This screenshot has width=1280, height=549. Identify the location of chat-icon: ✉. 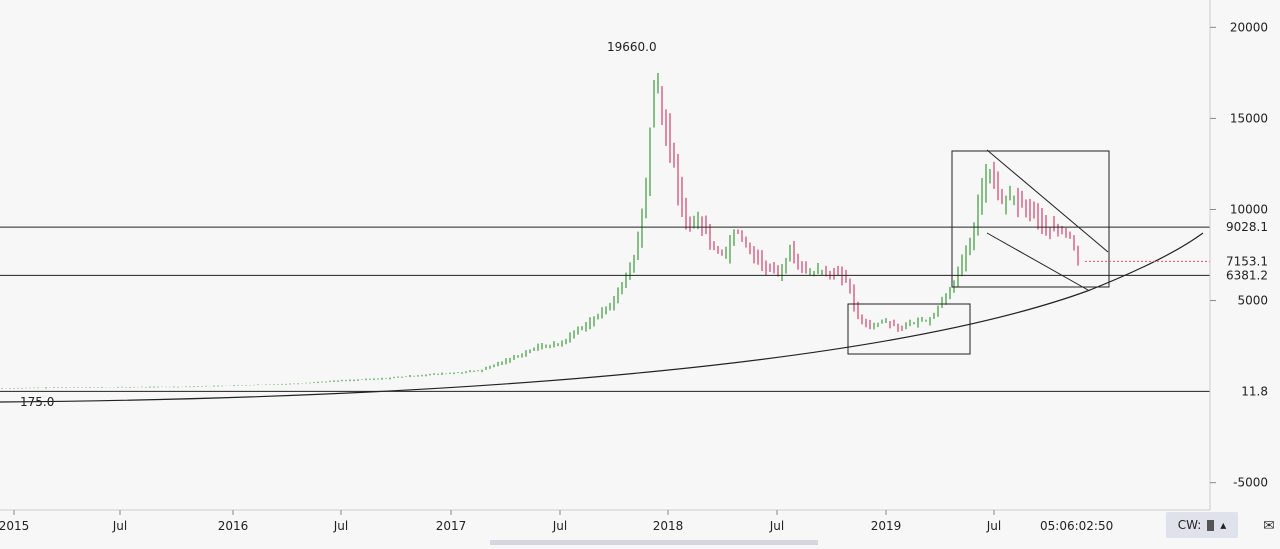
(1269, 526).